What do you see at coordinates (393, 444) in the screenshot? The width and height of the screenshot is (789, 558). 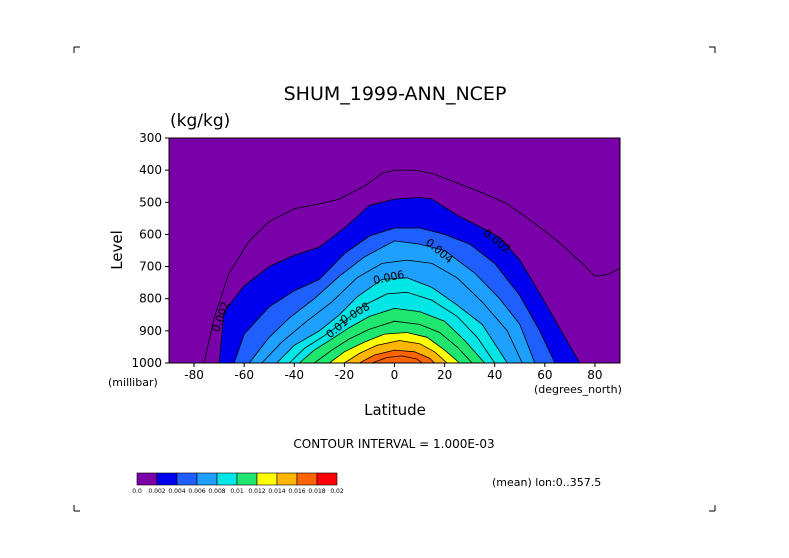 I see `contour-interval-text: CONTOUR INTERVAL = 1.000E-03` at bounding box center [393, 444].